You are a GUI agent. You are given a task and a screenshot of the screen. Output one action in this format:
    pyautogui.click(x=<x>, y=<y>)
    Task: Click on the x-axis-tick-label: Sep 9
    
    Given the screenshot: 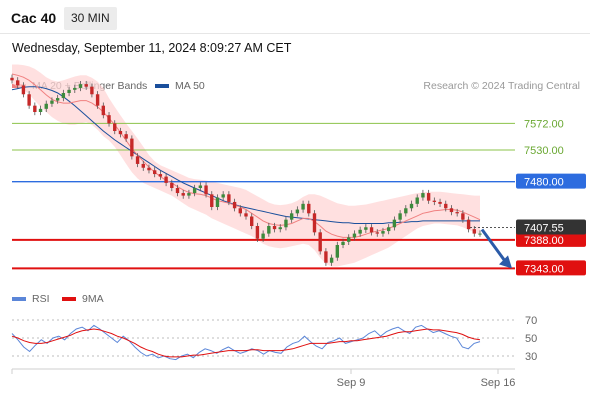 What is the action you would take?
    pyautogui.click(x=351, y=383)
    